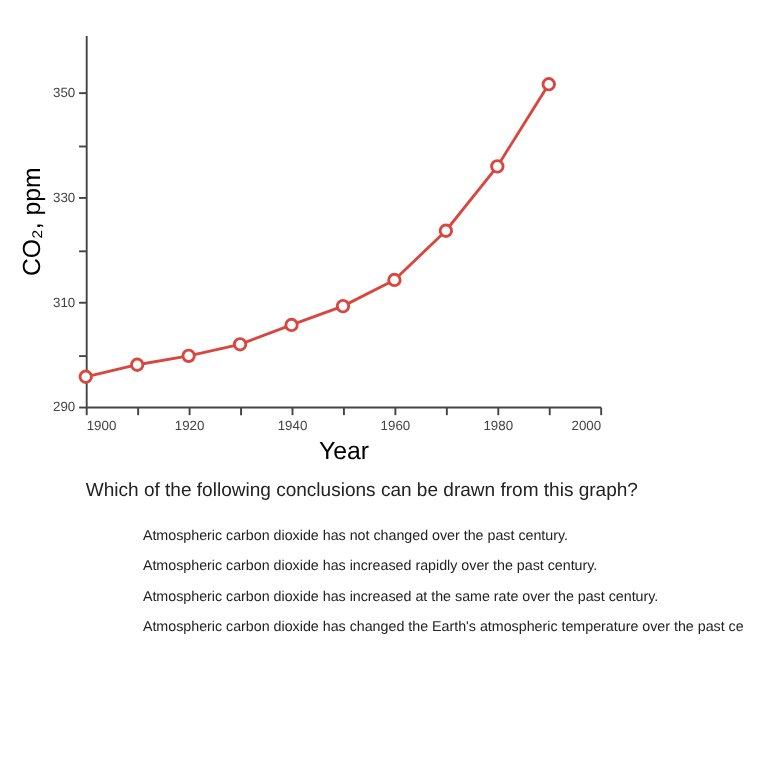 This screenshot has width=766, height=768. Describe the element at coordinates (31, 222) in the screenshot. I see `y-axis-title: CO₂, ppm` at that location.